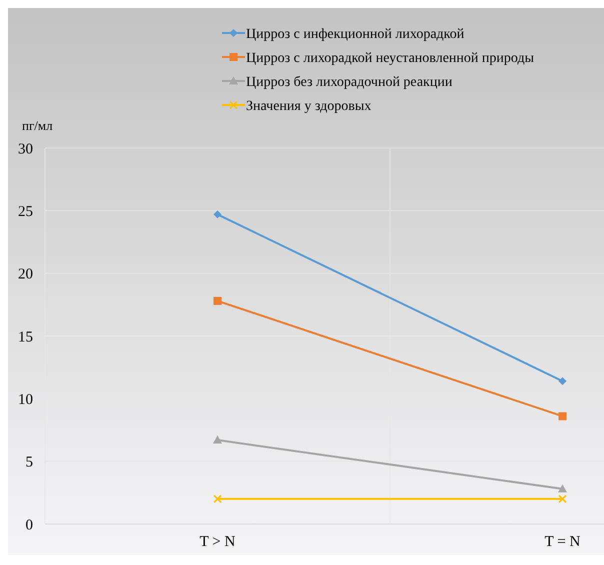 Image resolution: width=604 pixels, height=565 pixels. I want to click on x-tick-label: T = N, so click(562, 542).